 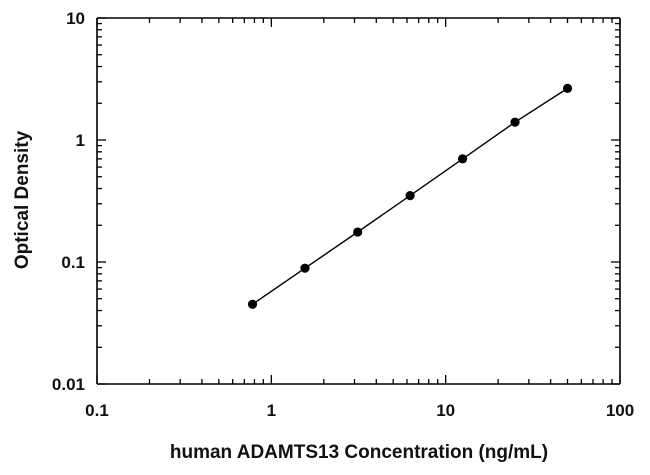 I want to click on x-tick-label: 1, so click(x=271, y=410).